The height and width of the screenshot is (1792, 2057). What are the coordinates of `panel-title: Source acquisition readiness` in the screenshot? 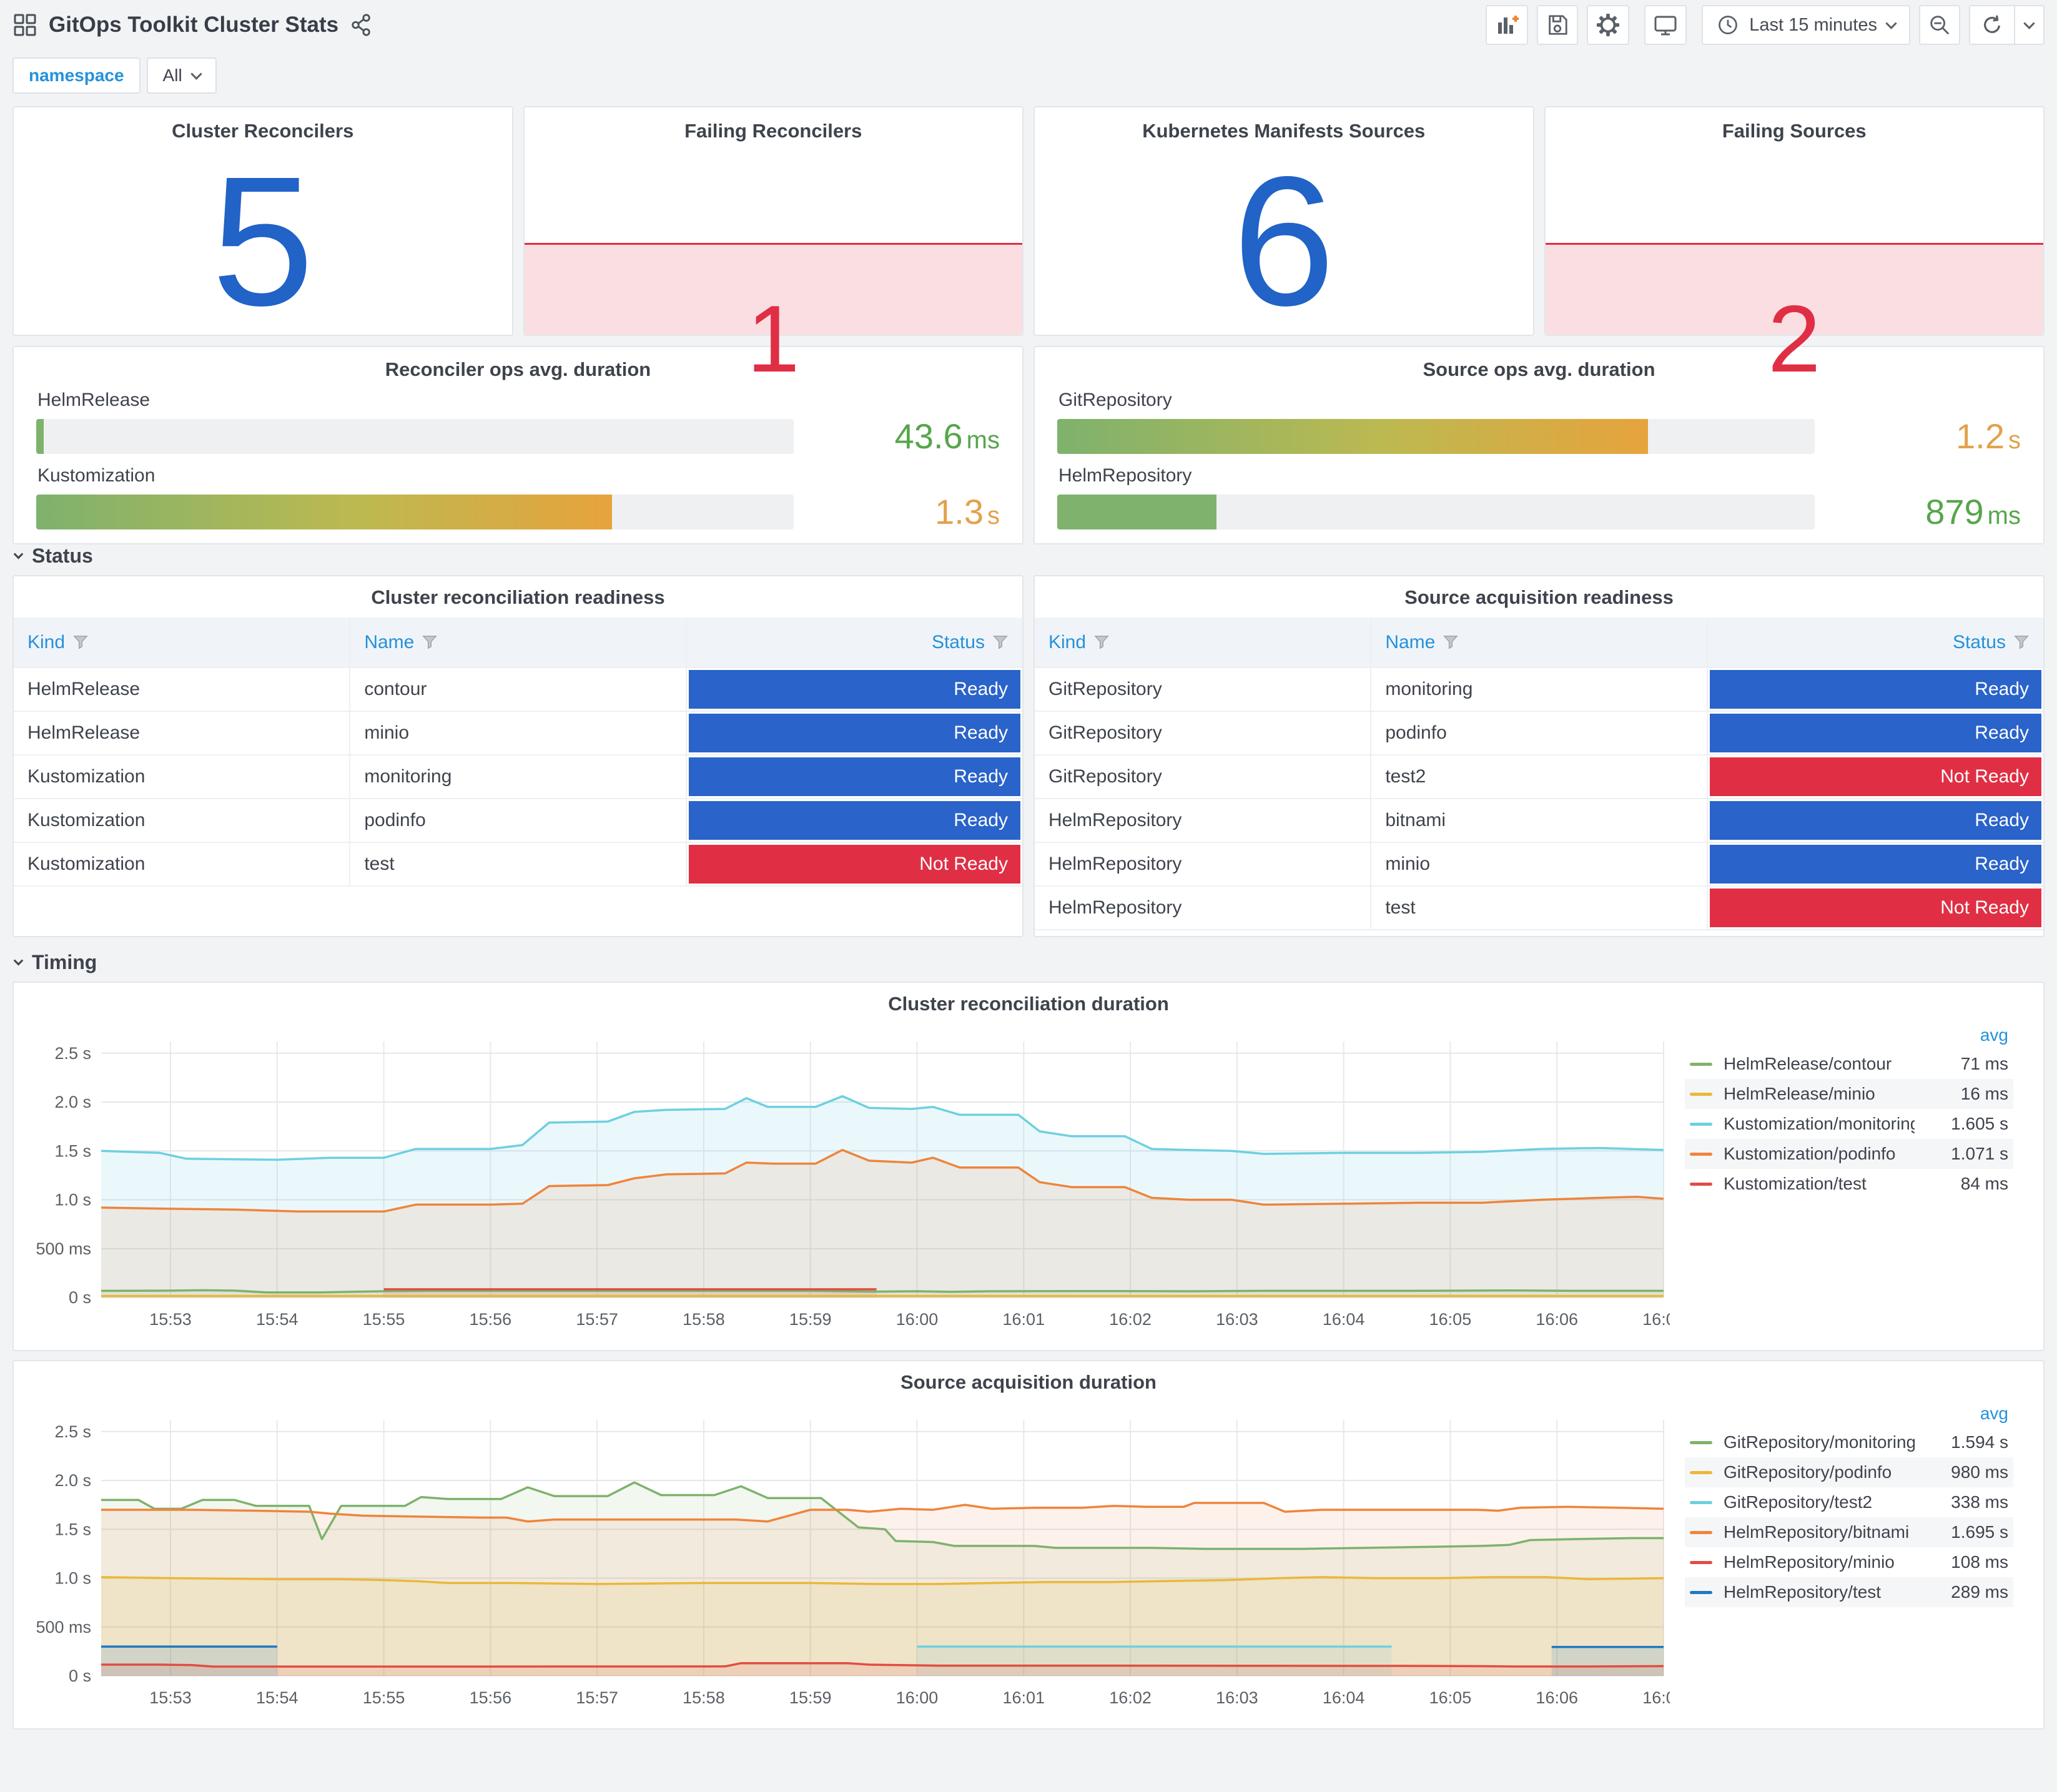 It's located at (1539, 597).